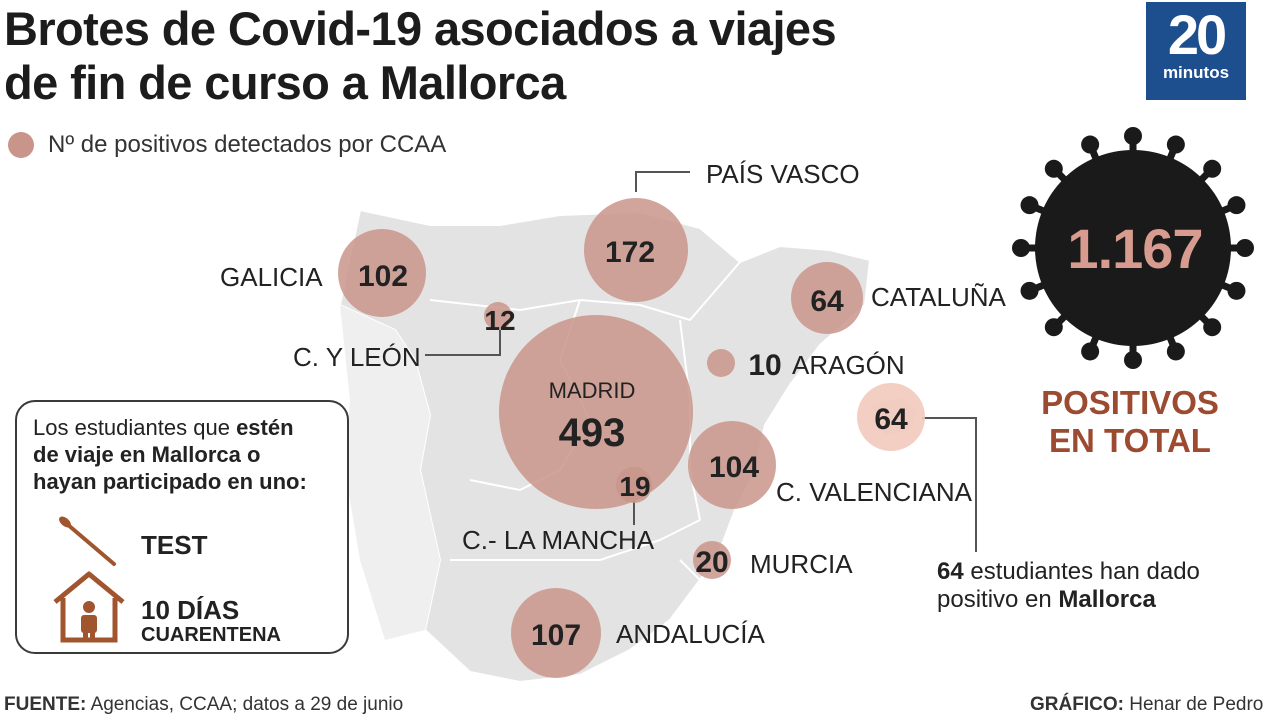 This screenshot has height=720, width=1280. What do you see at coordinates (764, 365) in the screenshot?
I see `value-aragon: 10` at bounding box center [764, 365].